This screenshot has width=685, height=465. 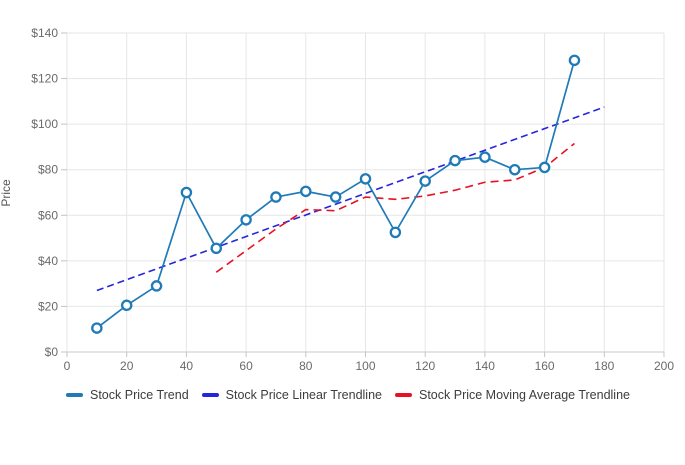 What do you see at coordinates (545, 366) in the screenshot?
I see `x-tick-label: 160` at bounding box center [545, 366].